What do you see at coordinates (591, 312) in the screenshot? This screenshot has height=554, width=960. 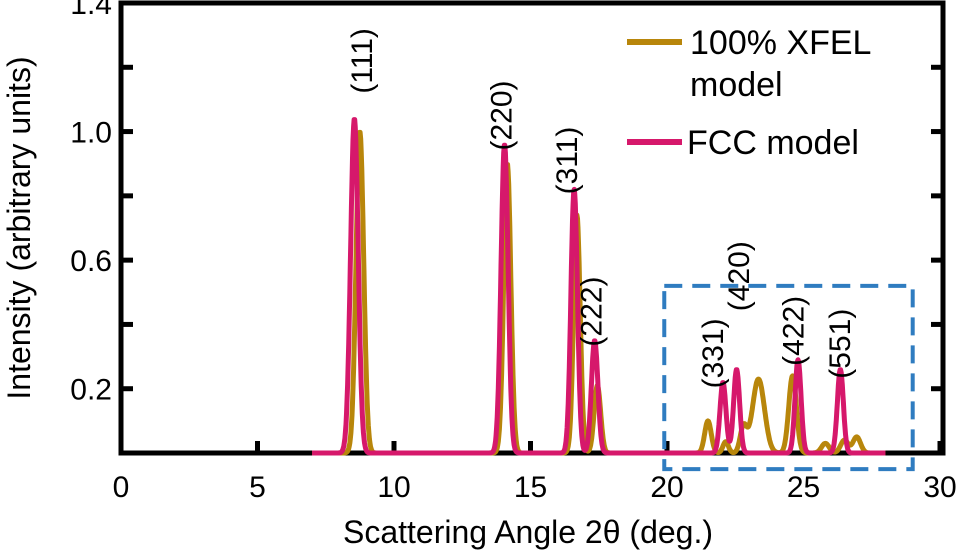 I see `peak-label: (222)` at bounding box center [591, 312].